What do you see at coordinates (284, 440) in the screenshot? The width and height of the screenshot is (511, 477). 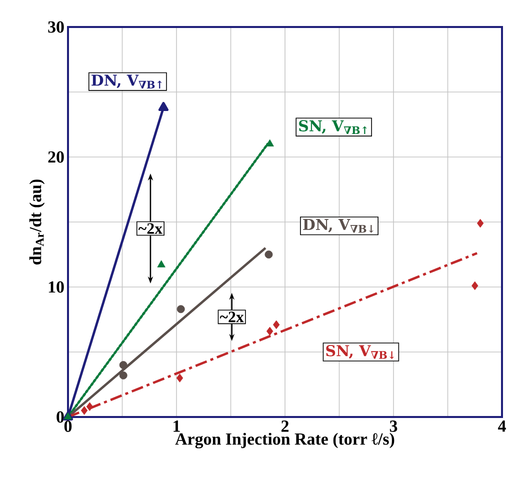 I see `x-axis-title: Argon Injection Rate (torr ℓ/s)` at bounding box center [284, 440].